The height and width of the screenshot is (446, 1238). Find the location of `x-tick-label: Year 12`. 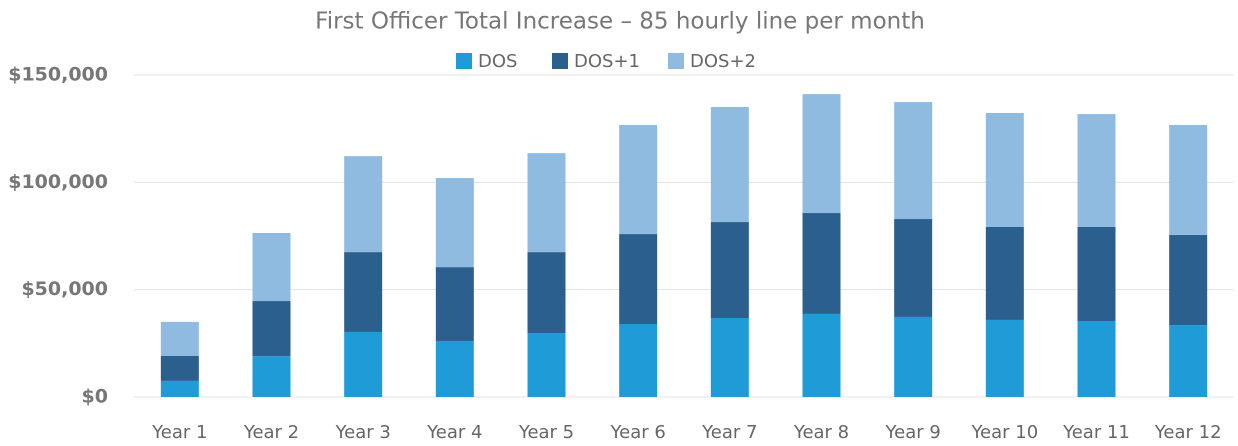

x-tick-label: Year 12 is located at coordinates (1188, 432).